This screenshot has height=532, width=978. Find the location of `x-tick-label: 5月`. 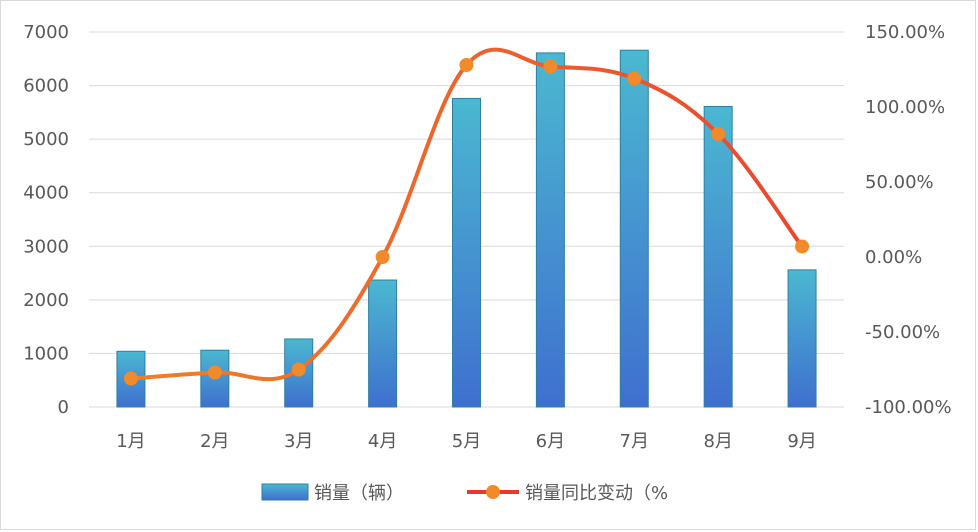

x-tick-label: 5月 is located at coordinates (466, 441).